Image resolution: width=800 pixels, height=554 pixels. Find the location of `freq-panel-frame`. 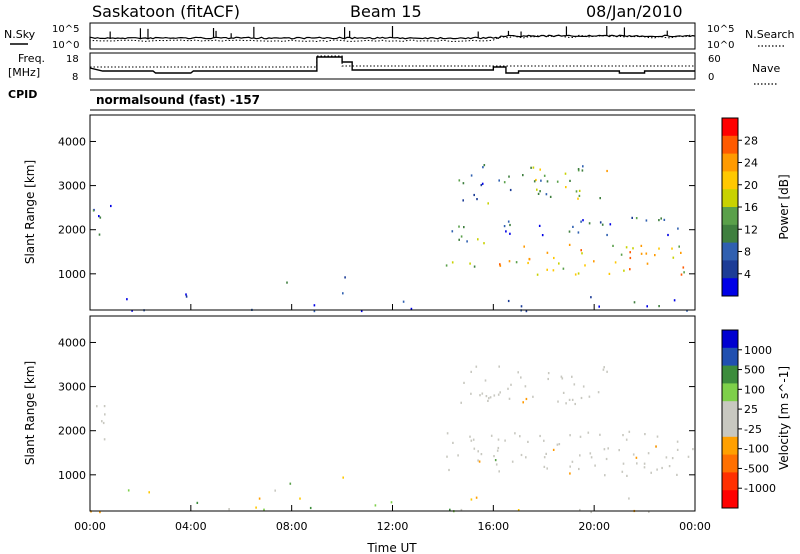

freq-panel-frame is located at coordinates (392, 66).